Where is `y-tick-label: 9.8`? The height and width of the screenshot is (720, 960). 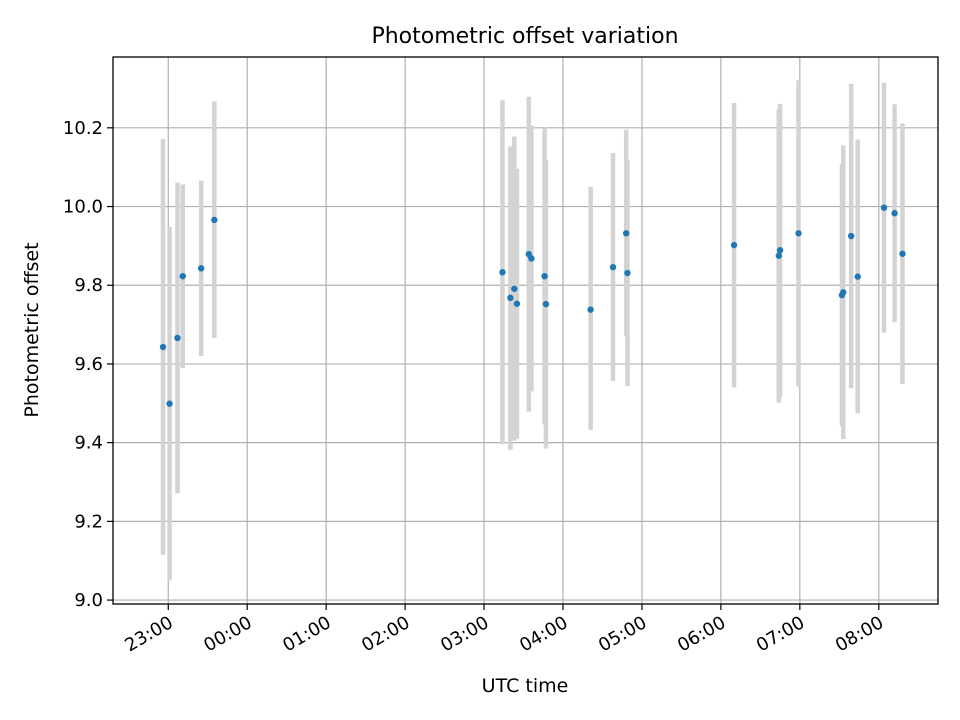
y-tick-label: 9.8 is located at coordinates (88, 285).